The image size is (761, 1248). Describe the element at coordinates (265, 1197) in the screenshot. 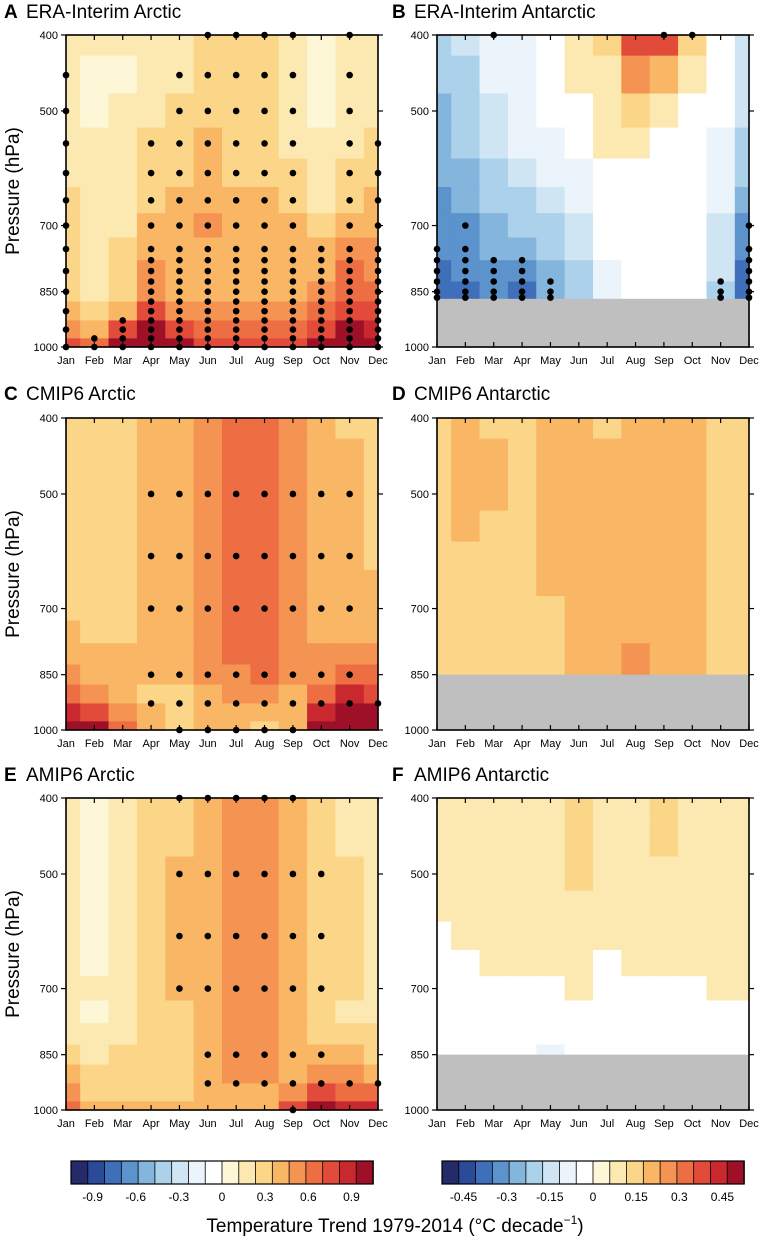

I see `colorbar-tick-label: 0.3` at that location.